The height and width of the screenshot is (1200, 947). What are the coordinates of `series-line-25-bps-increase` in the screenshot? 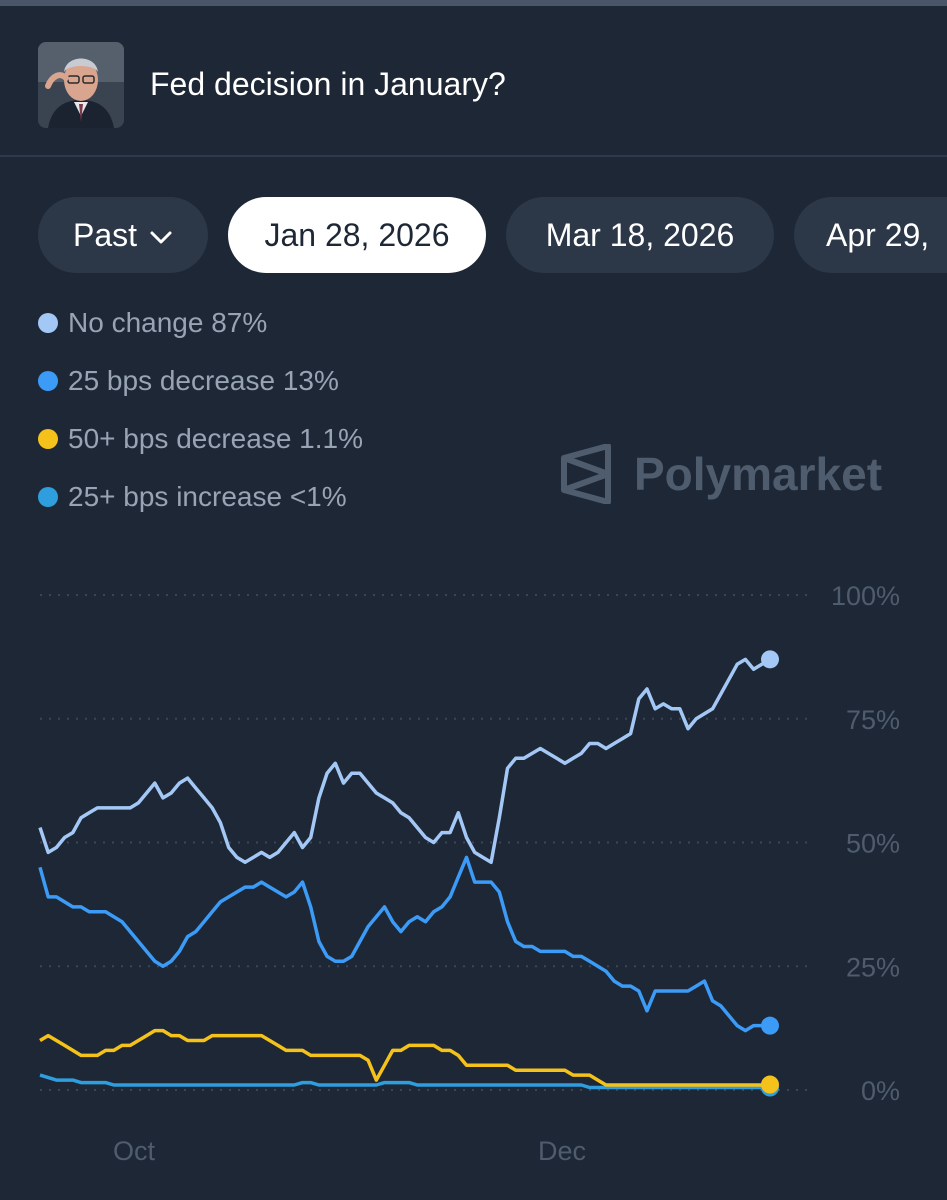 It's located at (404, 1081).